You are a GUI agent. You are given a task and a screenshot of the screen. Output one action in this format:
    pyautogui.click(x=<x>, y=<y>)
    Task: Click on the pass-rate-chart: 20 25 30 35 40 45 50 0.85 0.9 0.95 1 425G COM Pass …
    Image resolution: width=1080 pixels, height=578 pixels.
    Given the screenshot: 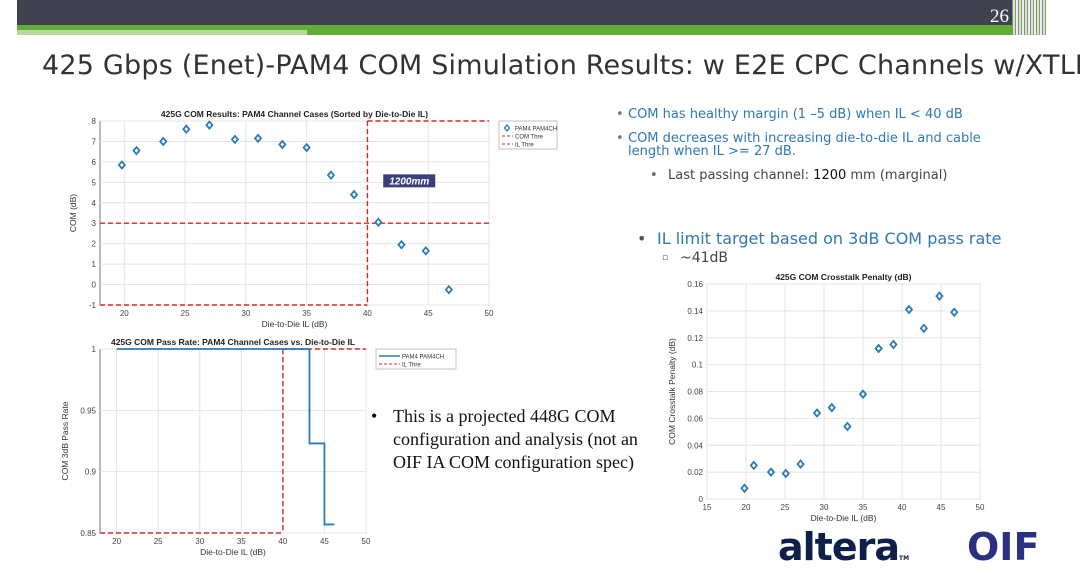 What is the action you would take?
    pyautogui.click(x=258, y=447)
    